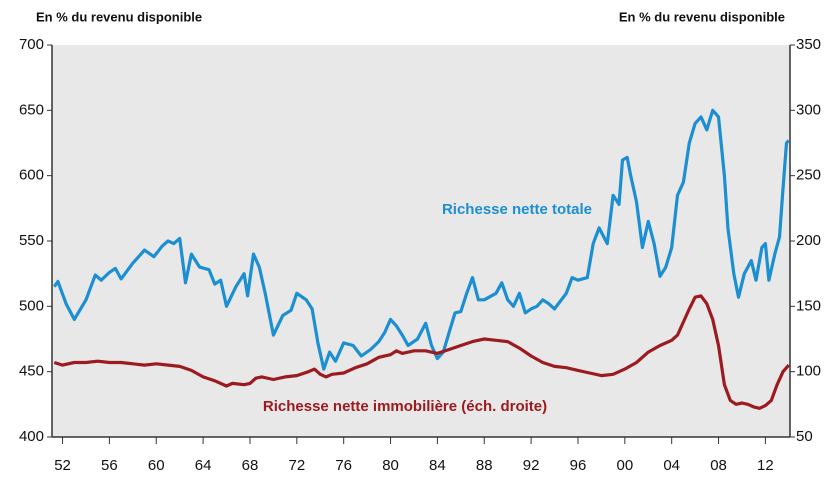 The height and width of the screenshot is (503, 836). What do you see at coordinates (31, 371) in the screenshot?
I see `y-tick-label: 450` at bounding box center [31, 371].